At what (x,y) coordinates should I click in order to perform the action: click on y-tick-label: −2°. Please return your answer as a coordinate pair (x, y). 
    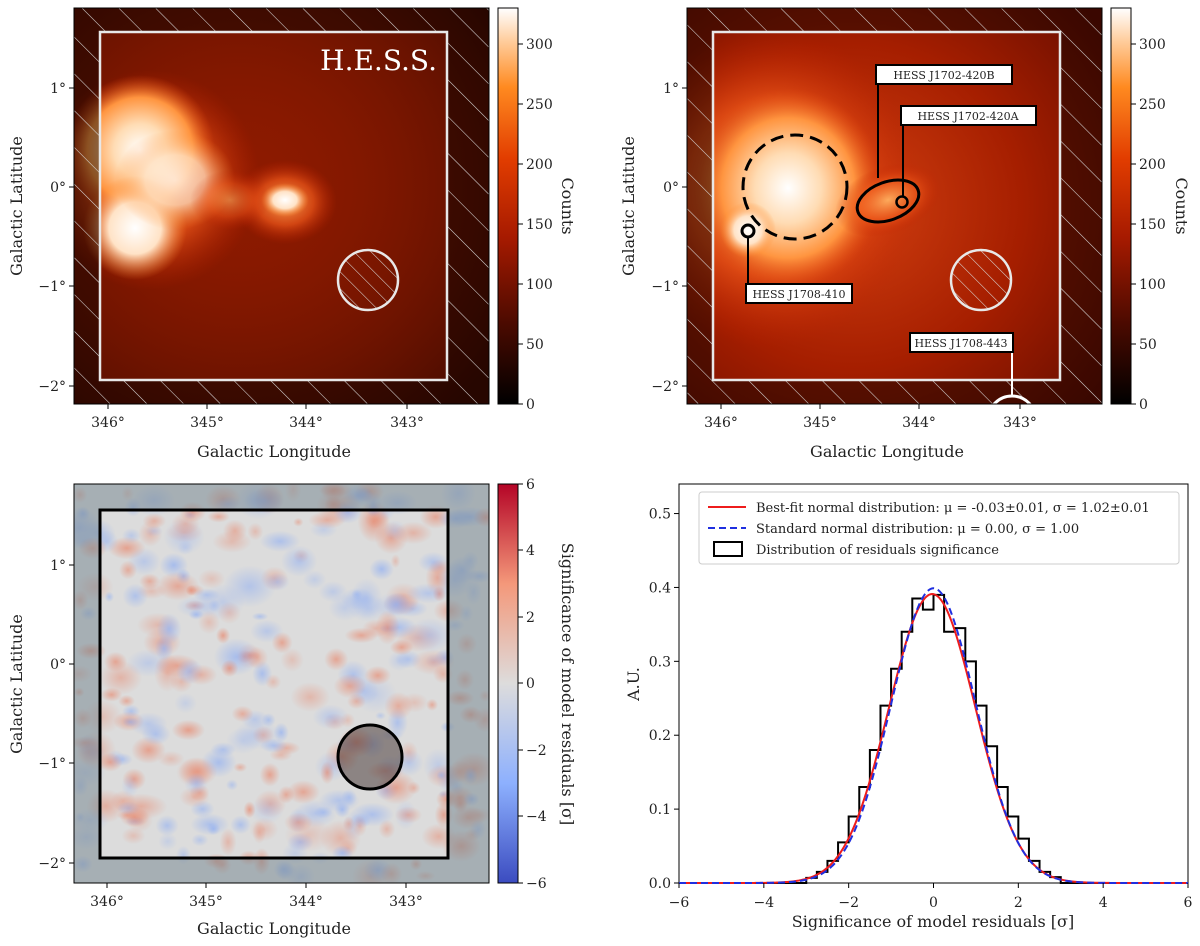
    Looking at the image, I should click on (52, 864).